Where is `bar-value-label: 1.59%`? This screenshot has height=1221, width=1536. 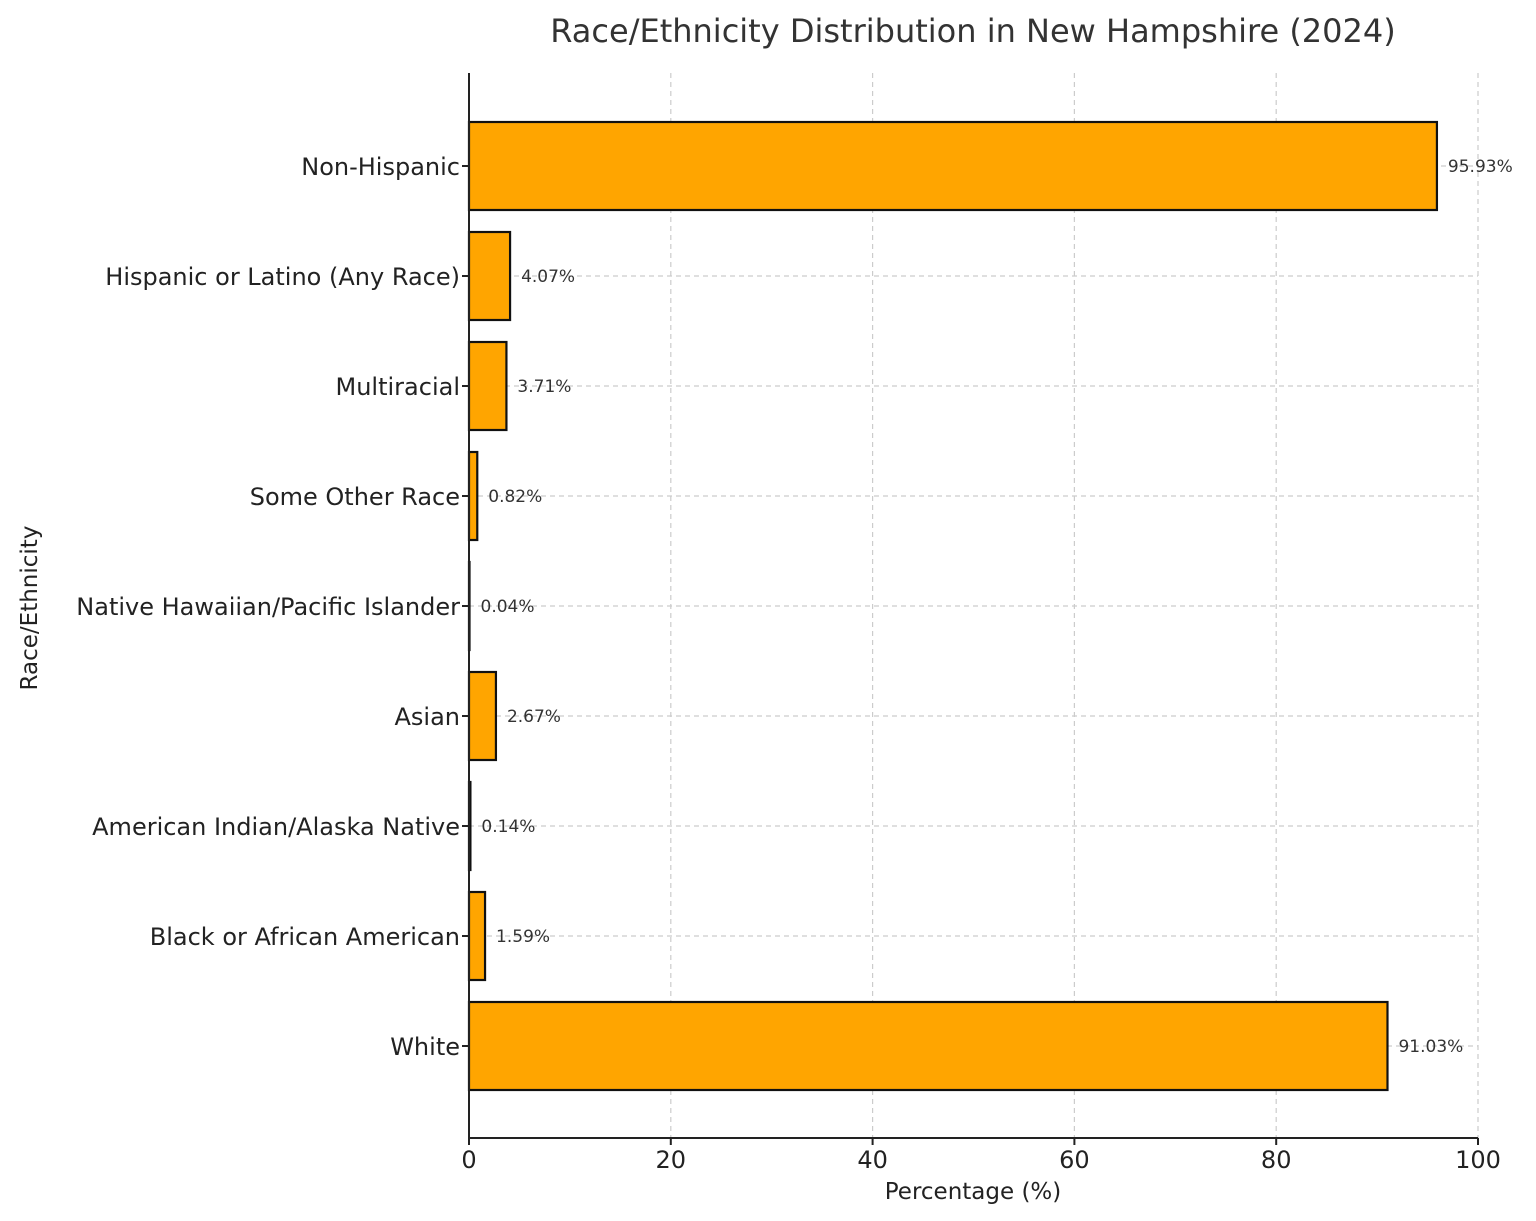
bar-value-label: 1.59% is located at coordinates (523, 937).